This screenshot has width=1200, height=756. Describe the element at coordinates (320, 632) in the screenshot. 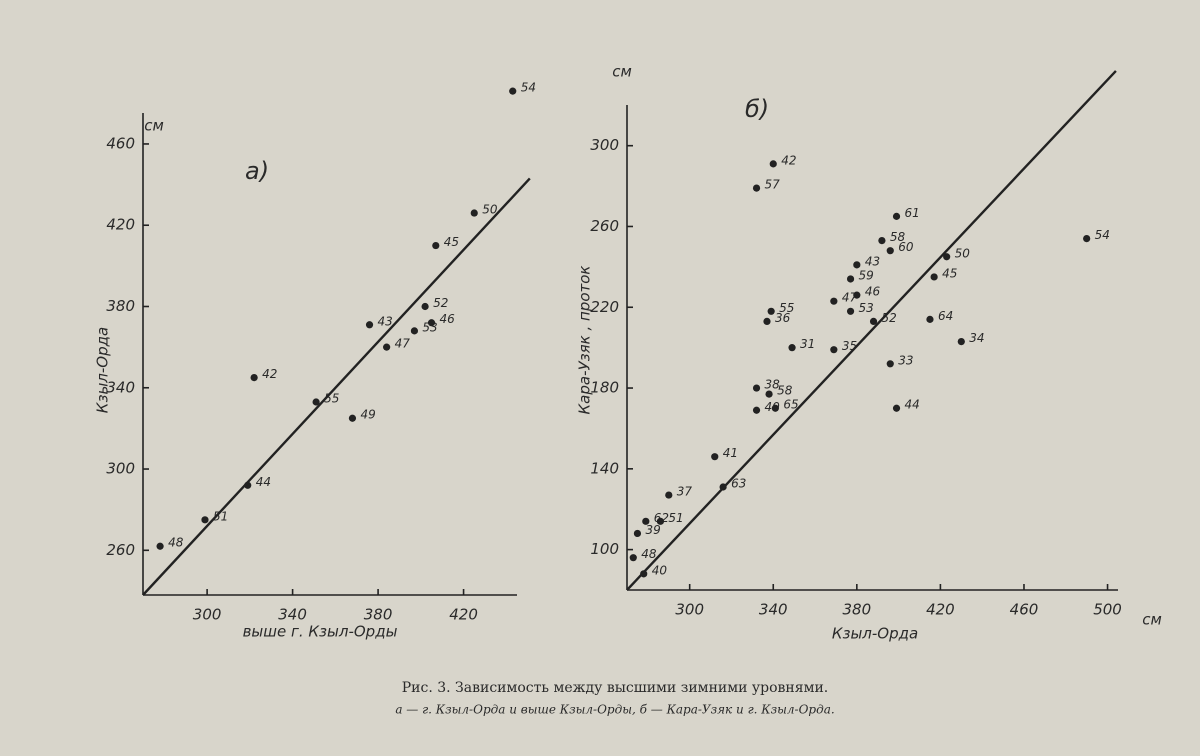

I see `x-axis-label: выше г. Кзыл-Орды` at that location.